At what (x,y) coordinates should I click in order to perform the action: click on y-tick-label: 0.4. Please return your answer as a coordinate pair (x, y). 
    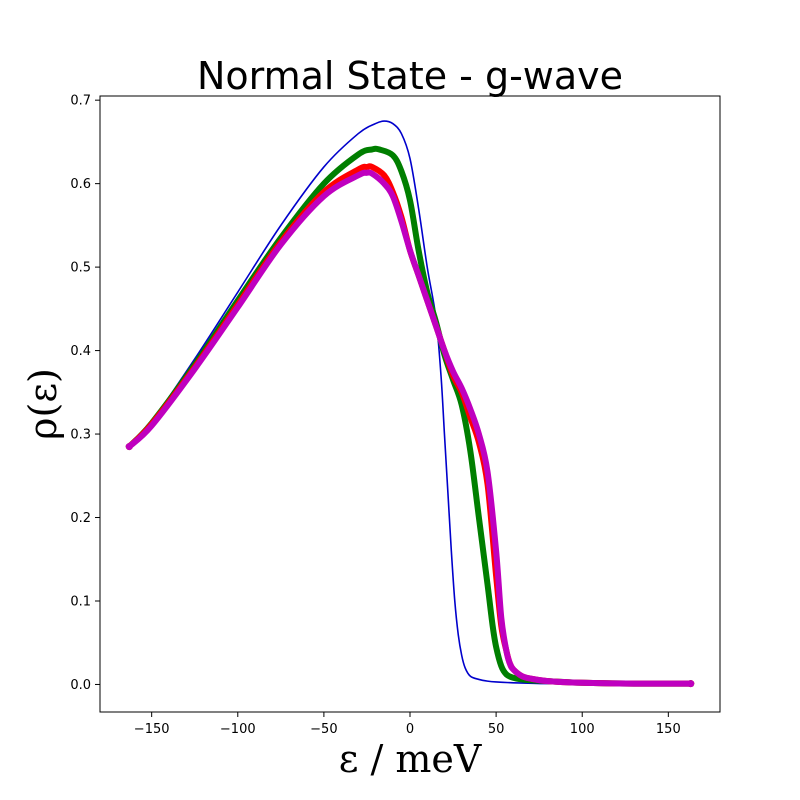
    Looking at the image, I should click on (80, 351).